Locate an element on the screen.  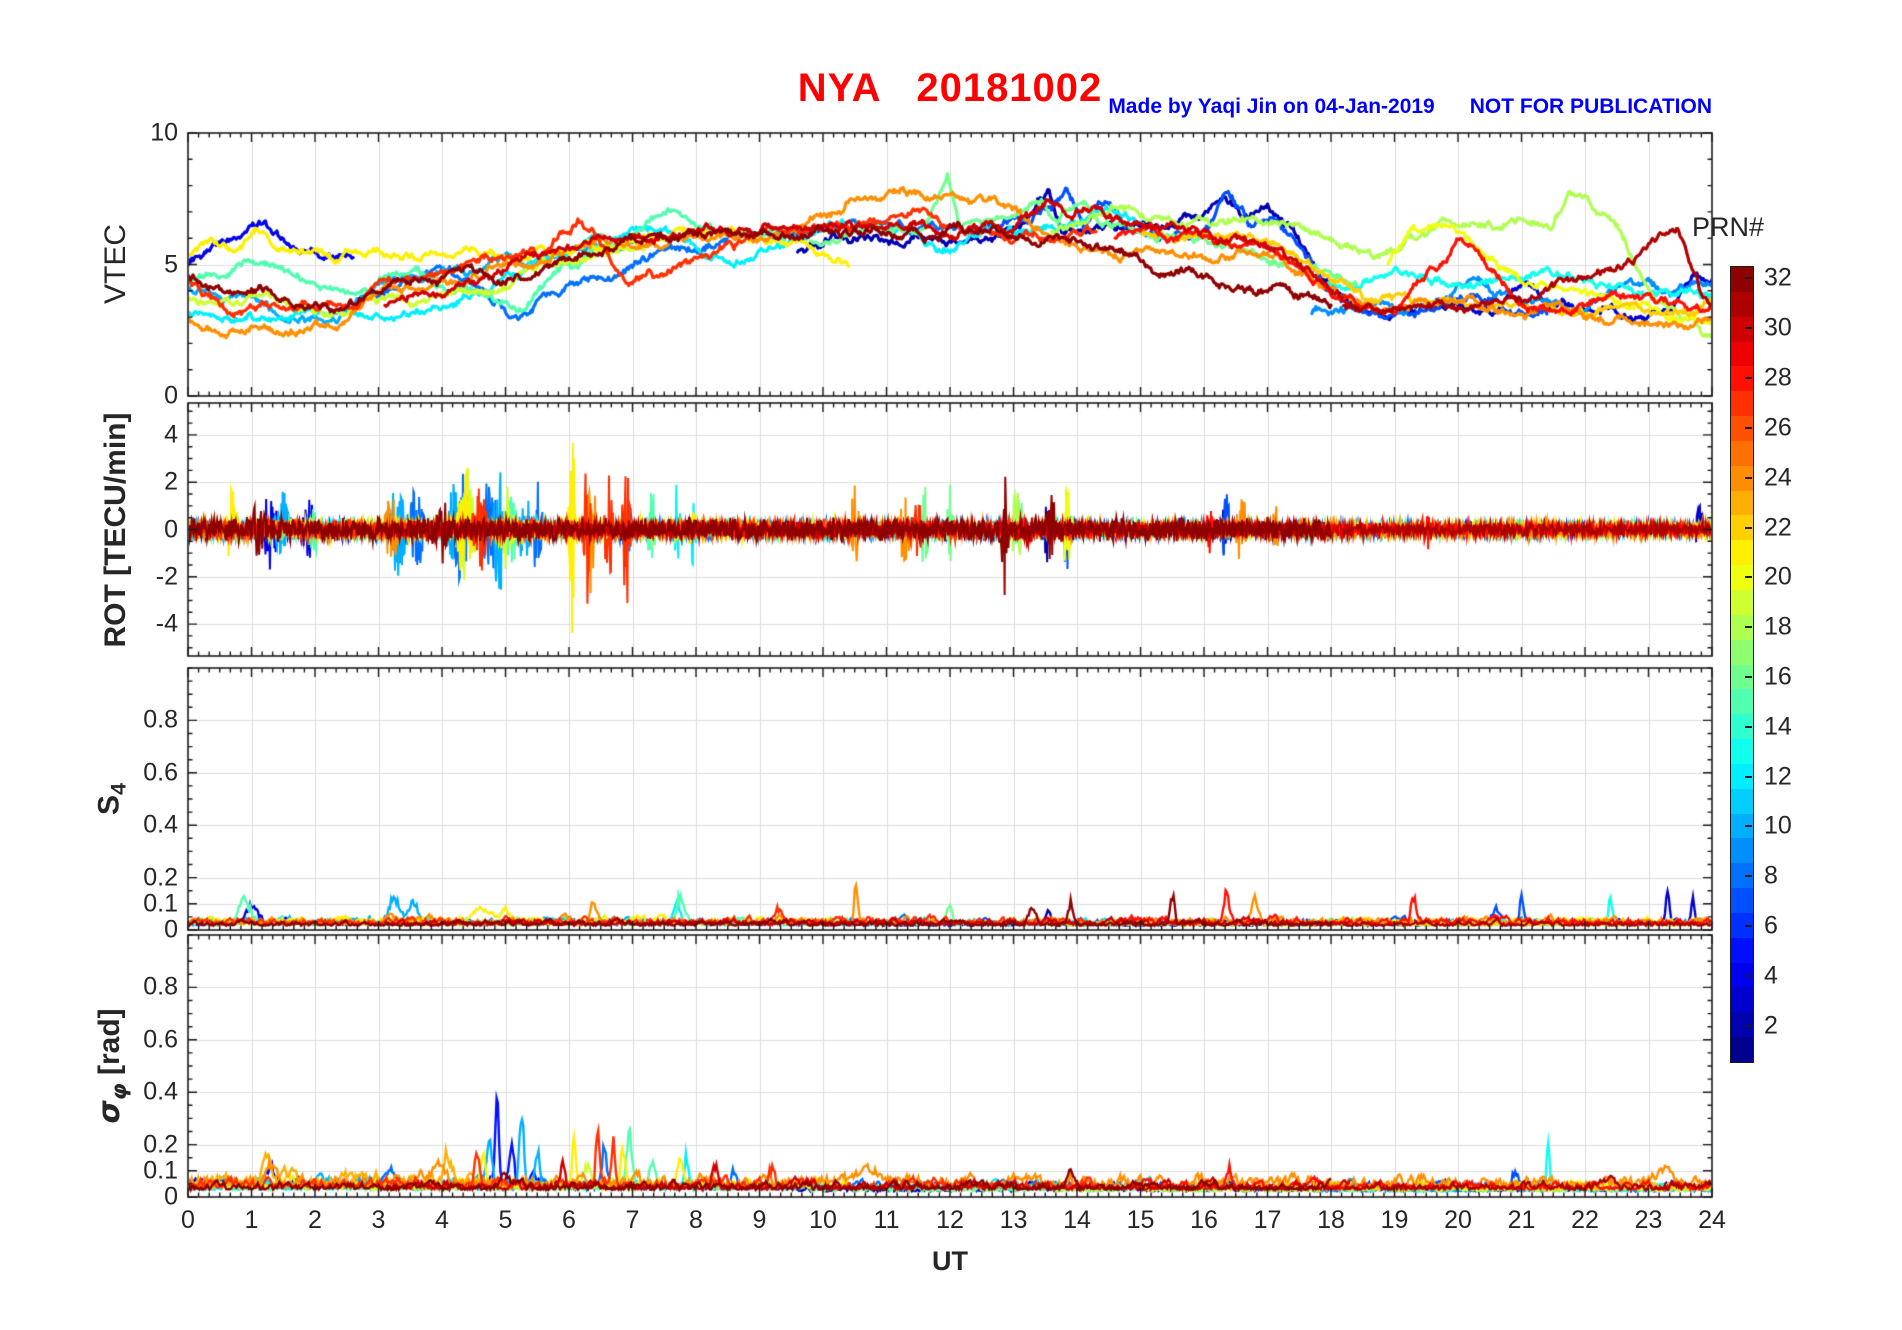
colorbar is located at coordinates (1742, 664).